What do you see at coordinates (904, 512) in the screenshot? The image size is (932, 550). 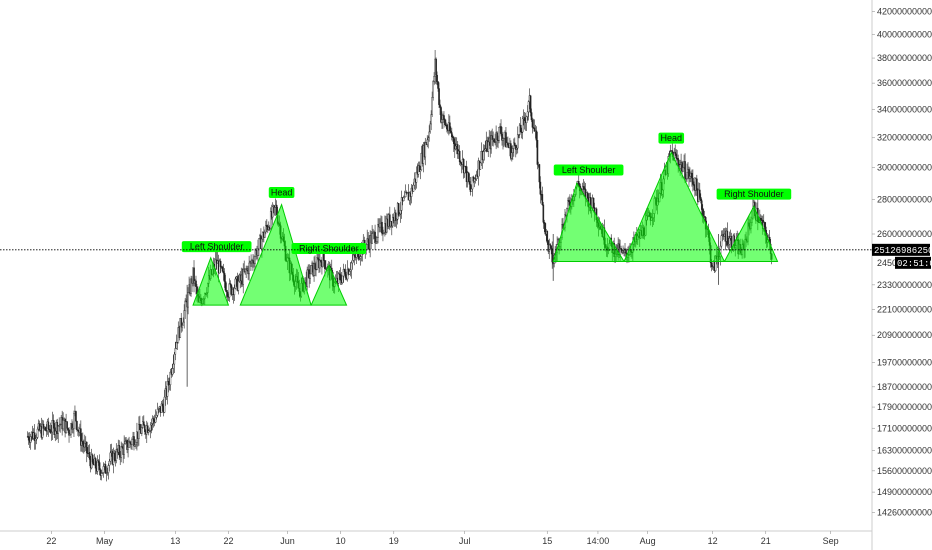 I see `y-tick-label: 1426000000000` at bounding box center [904, 512].